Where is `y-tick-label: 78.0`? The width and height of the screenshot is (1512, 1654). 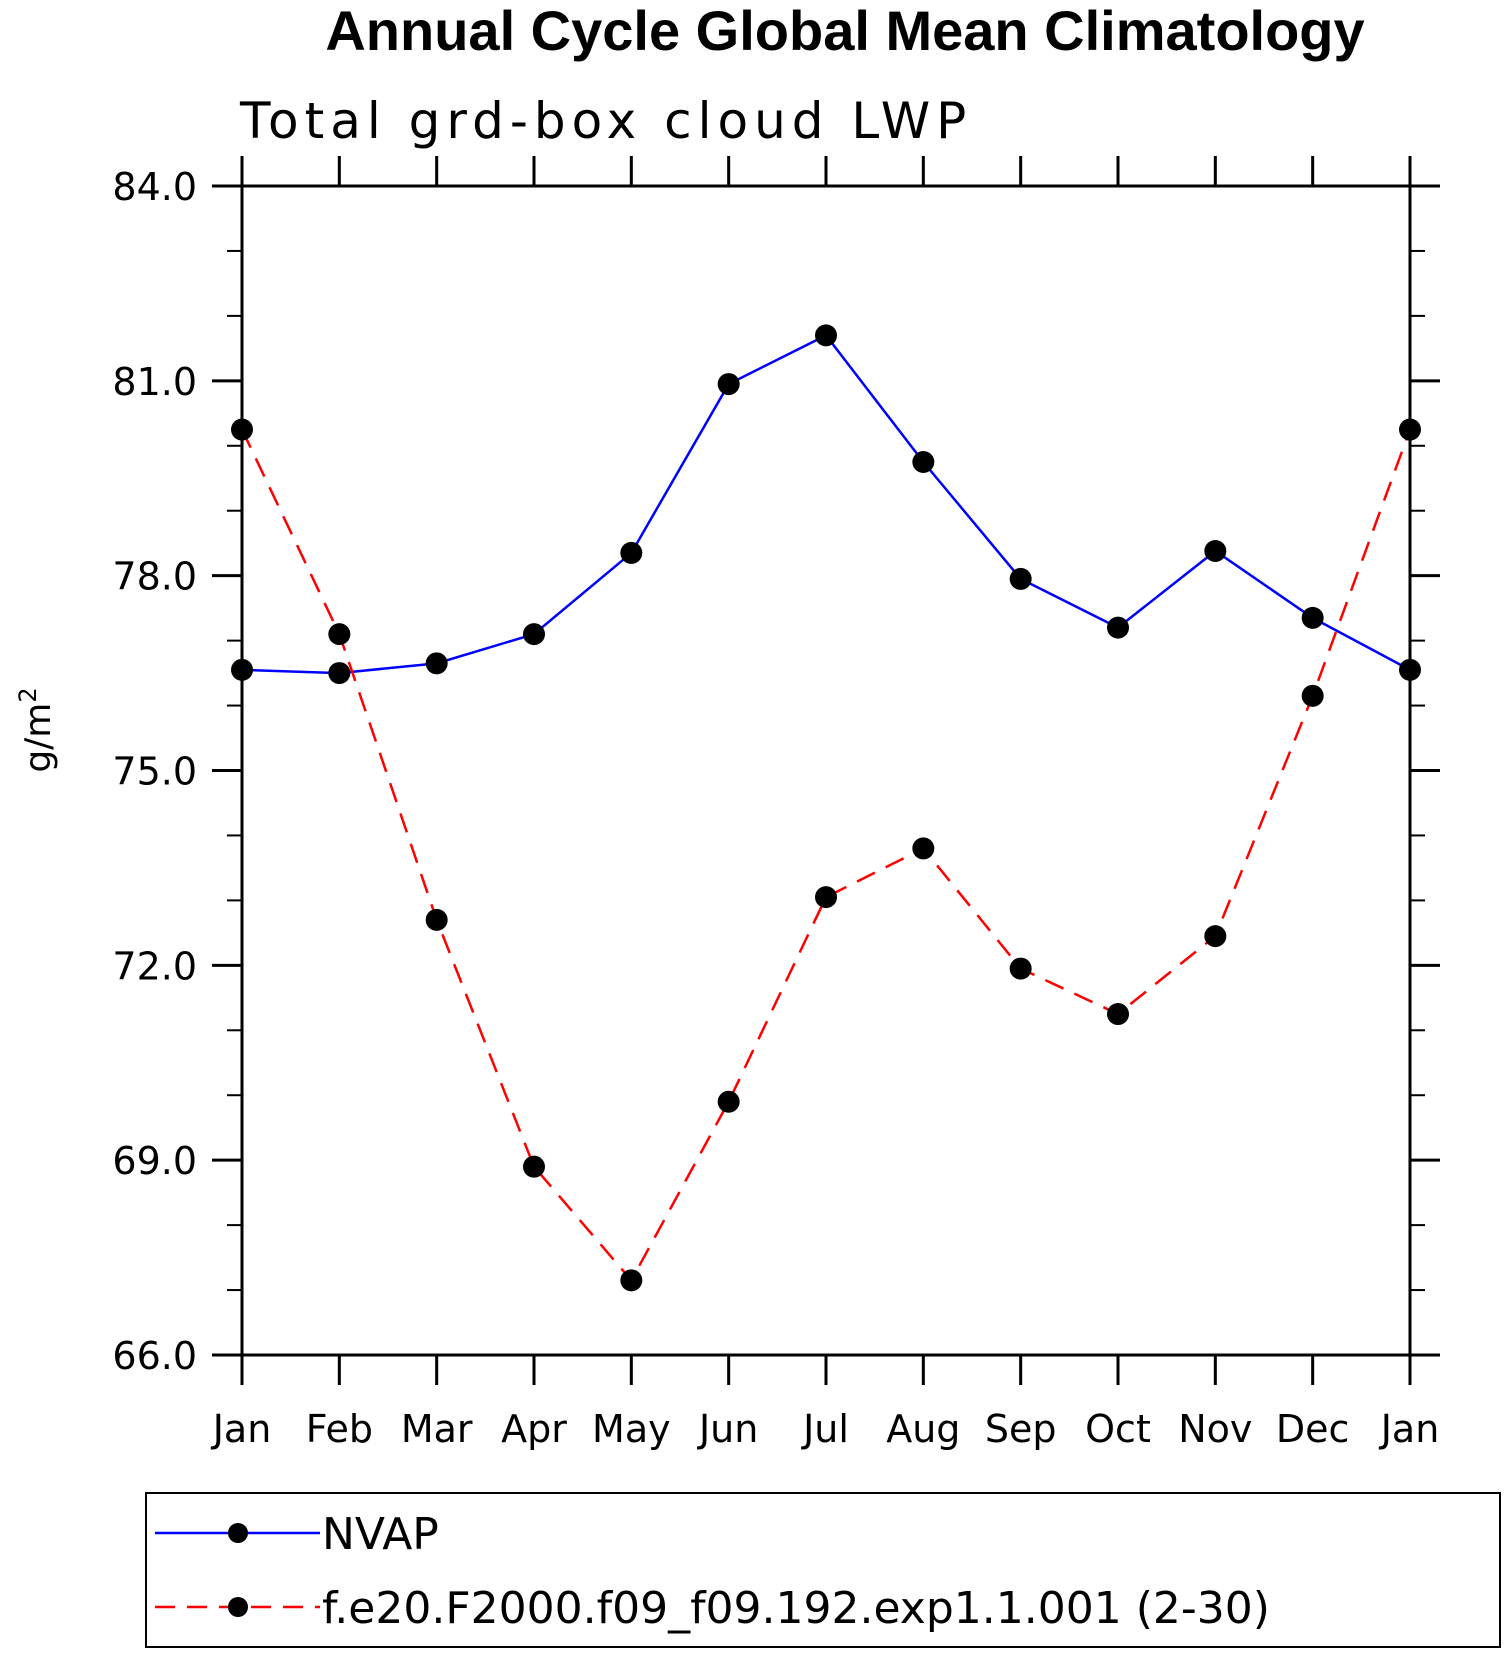
y-tick-label: 78.0 is located at coordinates (154, 577).